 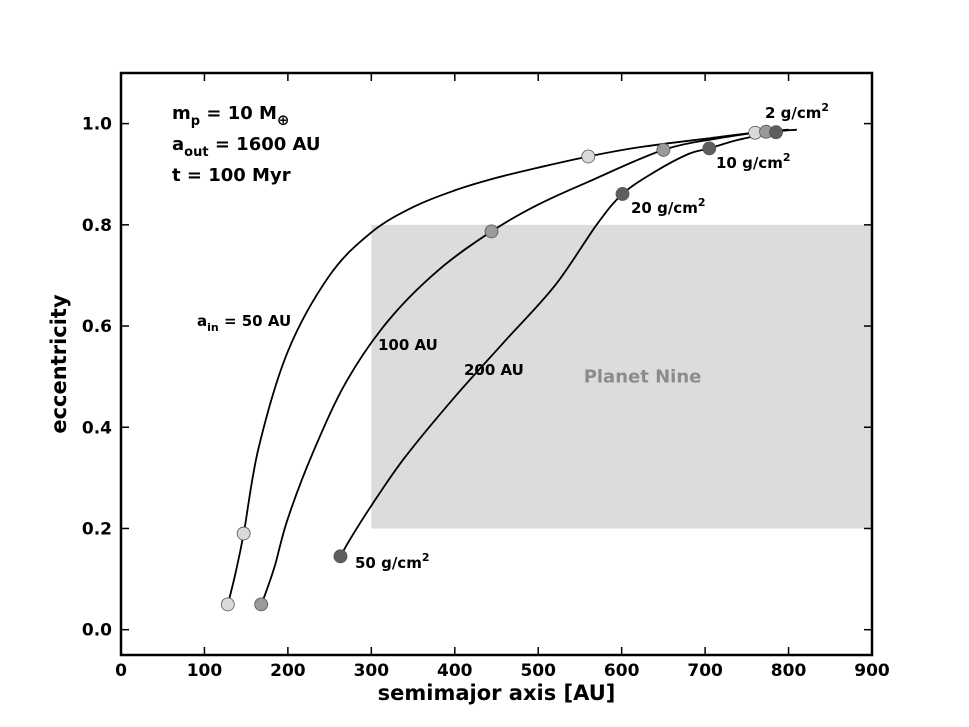 I want to click on sd-label-2: 2 g/cm2, so click(x=797, y=111).